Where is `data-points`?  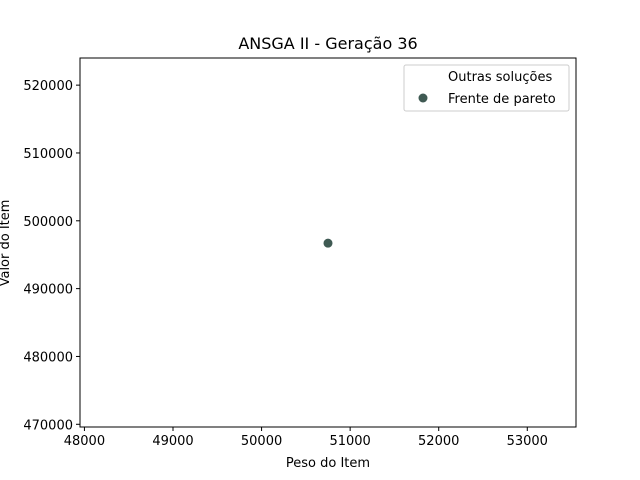
data-points is located at coordinates (328, 243).